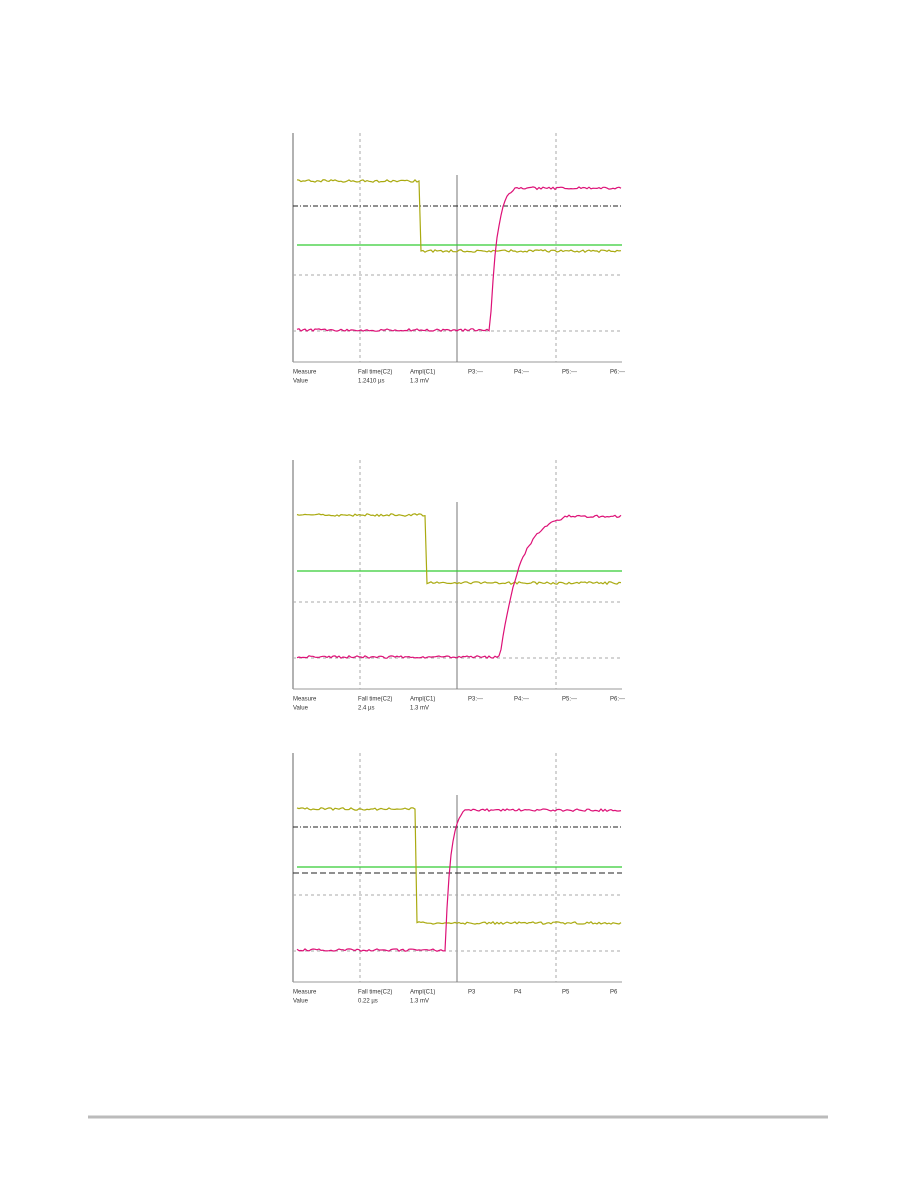 The height and width of the screenshot is (1188, 918). I want to click on measure-column: P6, so click(614, 993).